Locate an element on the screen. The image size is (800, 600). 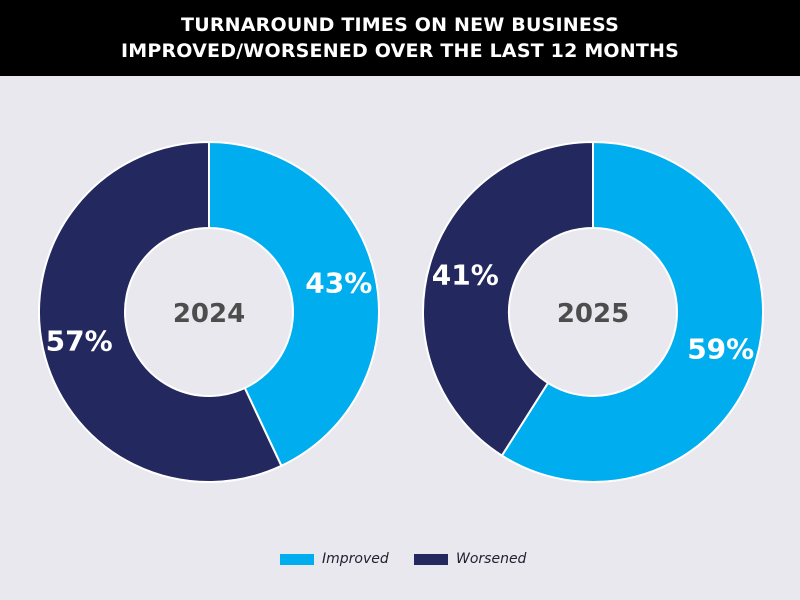
slice-label-worsened-2024: 57% is located at coordinates (79, 341).